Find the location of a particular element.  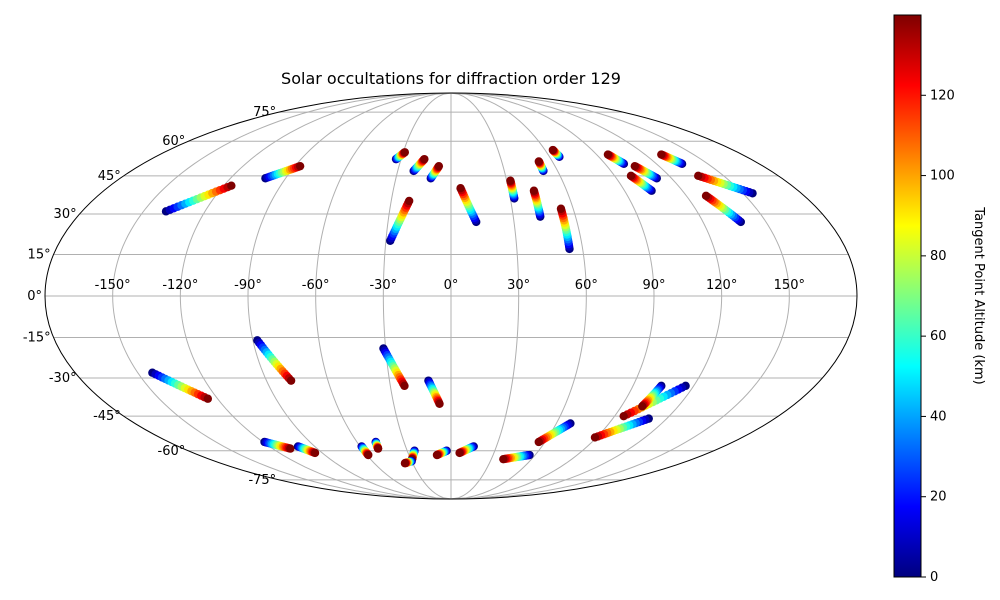

longitude-tick-label: 90° is located at coordinates (653, 285).